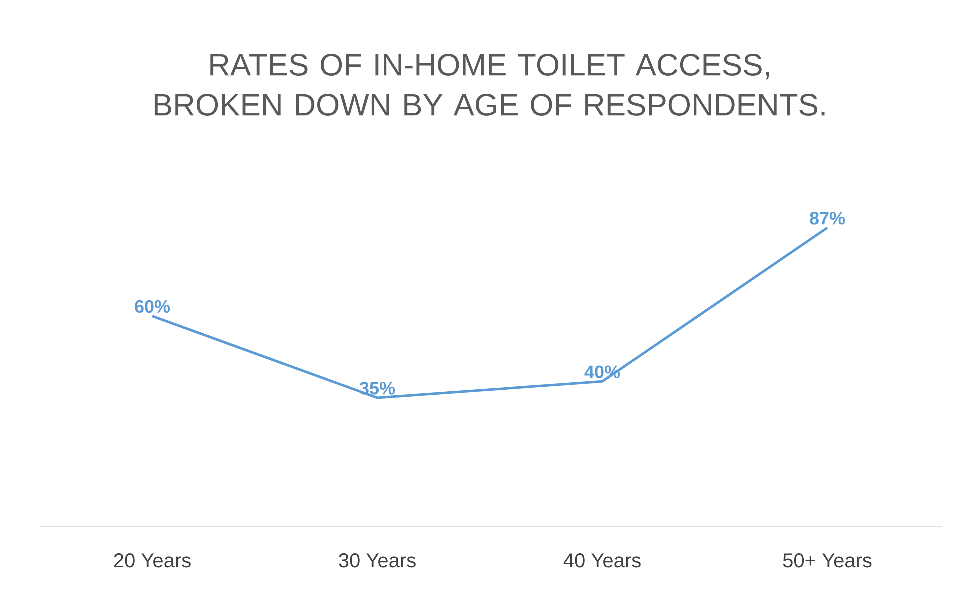 The height and width of the screenshot is (590, 961). Describe the element at coordinates (489, 85) in the screenshot. I see `chart-title: RATES OF IN-HOME TOILET ACCESS, BROKEN DOWN BY AGE OF RESPONDENTS.` at that location.